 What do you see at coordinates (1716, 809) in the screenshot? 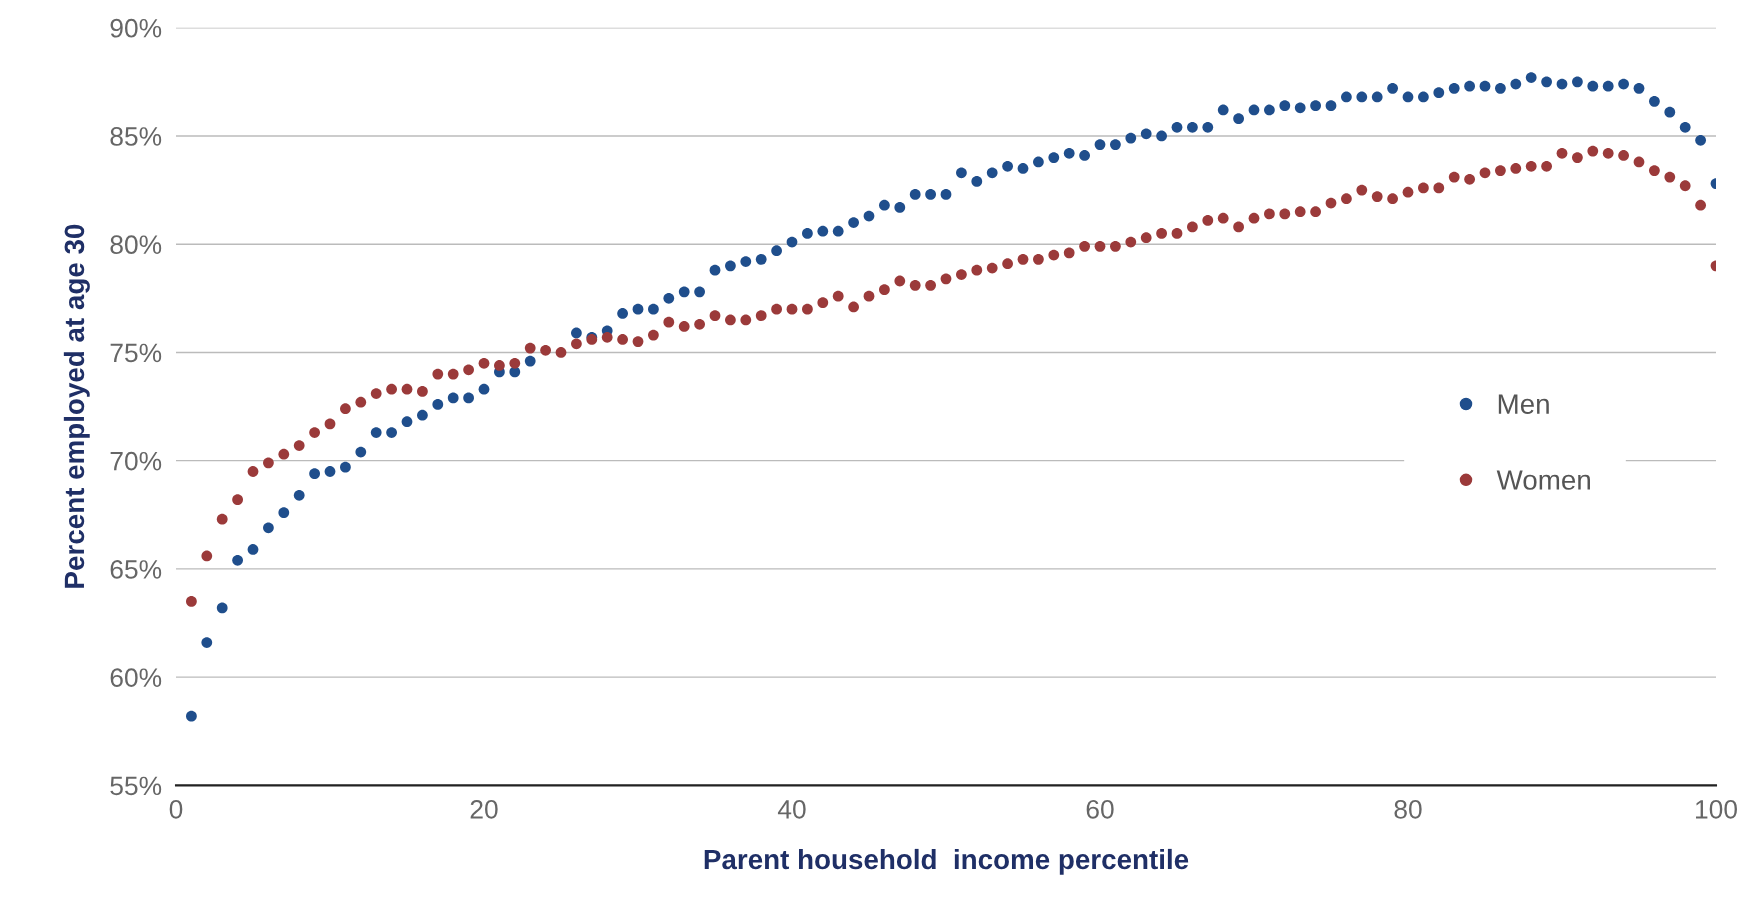
I see `x-tick-label: 100` at bounding box center [1716, 809].